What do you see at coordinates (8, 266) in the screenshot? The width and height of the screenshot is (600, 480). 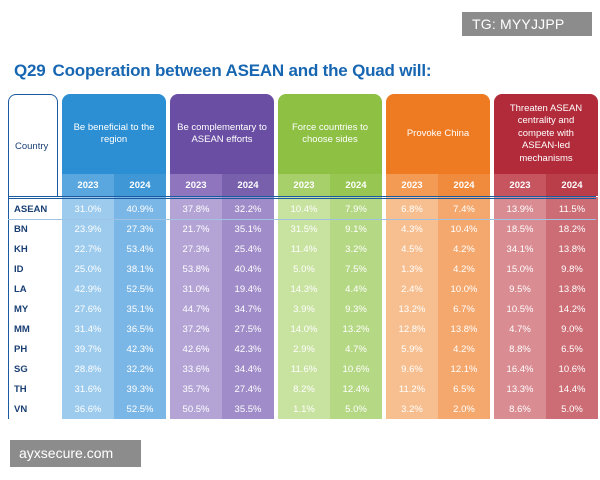 I see `table-left-border` at bounding box center [8, 266].